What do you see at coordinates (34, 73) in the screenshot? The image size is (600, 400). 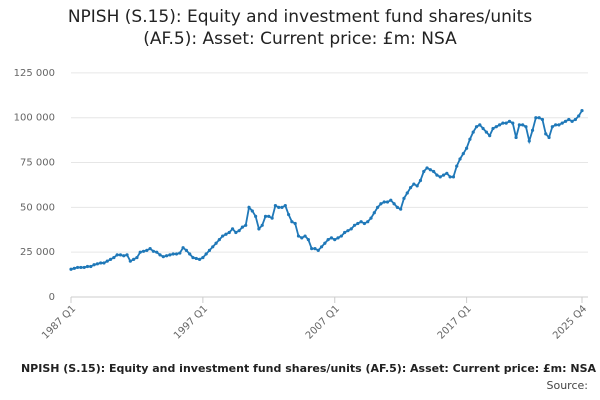 I see `y-tick-label: 125 000` at bounding box center [34, 73].